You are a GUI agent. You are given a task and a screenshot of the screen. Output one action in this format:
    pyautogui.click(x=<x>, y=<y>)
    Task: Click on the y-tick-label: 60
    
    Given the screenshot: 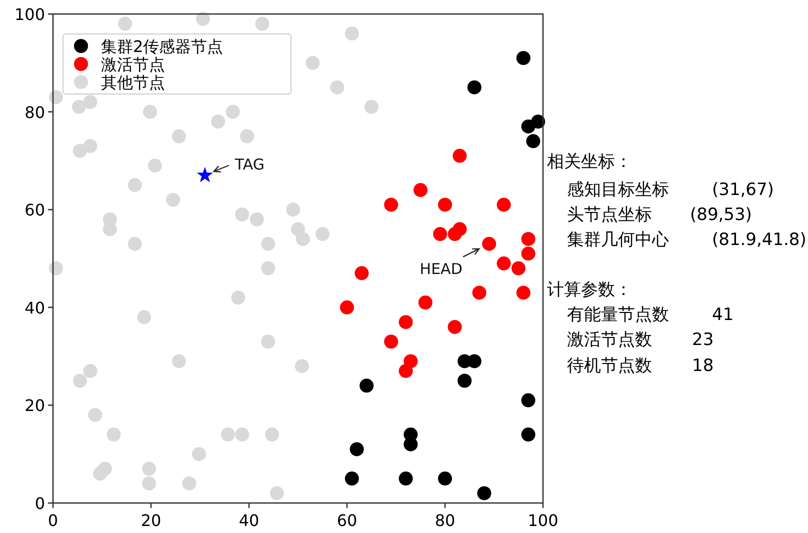 What is the action you would take?
    pyautogui.click(x=34, y=210)
    